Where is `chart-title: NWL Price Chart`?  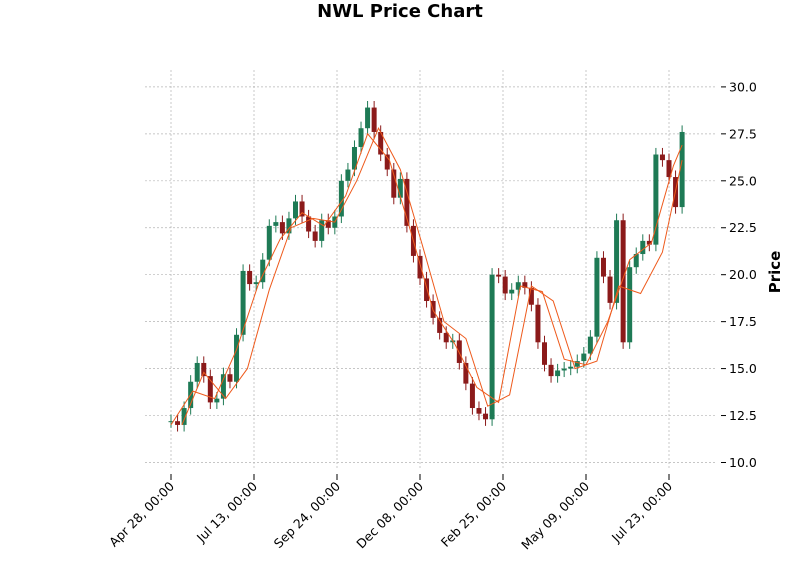
chart-title: NWL Price Chart is located at coordinates (400, 11).